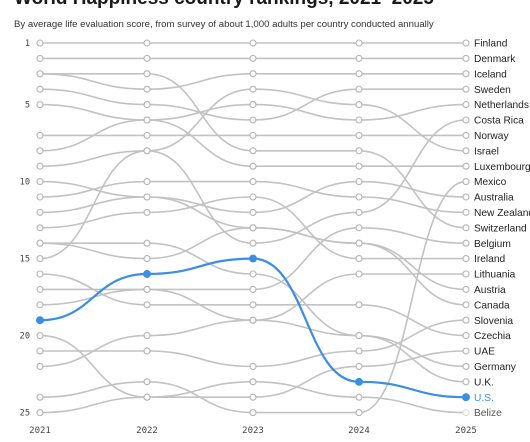 The height and width of the screenshot is (442, 530). What do you see at coordinates (488, 413) in the screenshot?
I see `country-label-belize: Belize` at bounding box center [488, 413].